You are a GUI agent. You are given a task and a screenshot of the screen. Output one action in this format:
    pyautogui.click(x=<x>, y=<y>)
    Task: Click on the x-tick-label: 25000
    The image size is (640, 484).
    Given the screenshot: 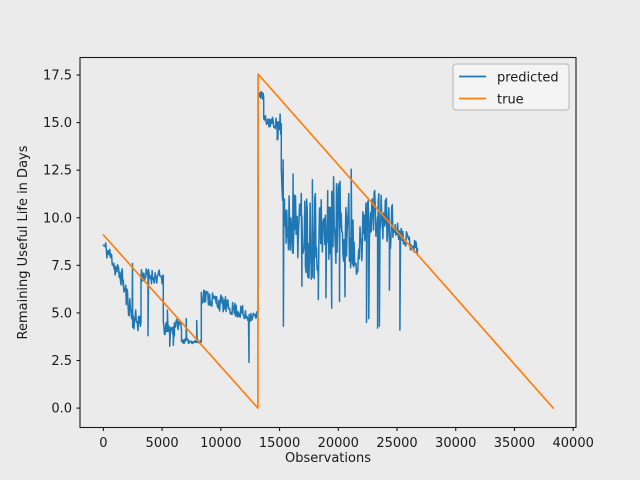 What is the action you would take?
    pyautogui.click(x=396, y=443)
    